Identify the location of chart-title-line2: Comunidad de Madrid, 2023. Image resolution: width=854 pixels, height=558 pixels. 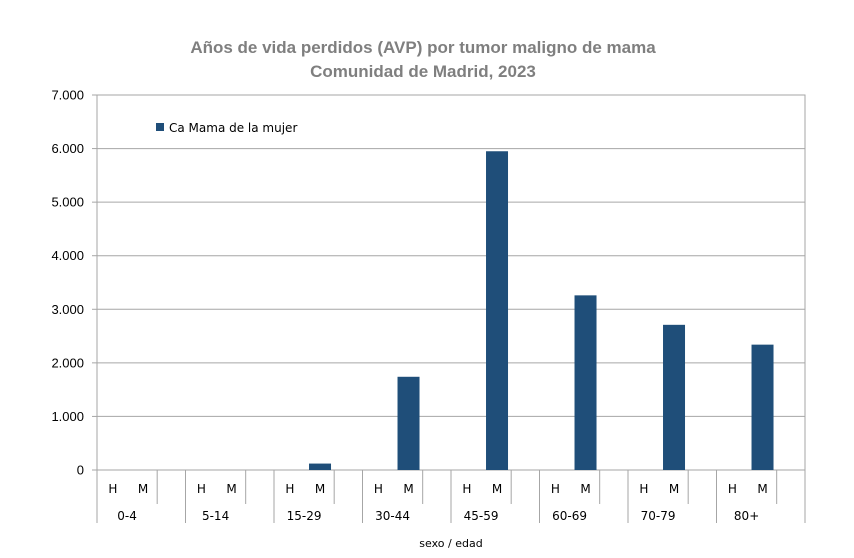
(423, 71).